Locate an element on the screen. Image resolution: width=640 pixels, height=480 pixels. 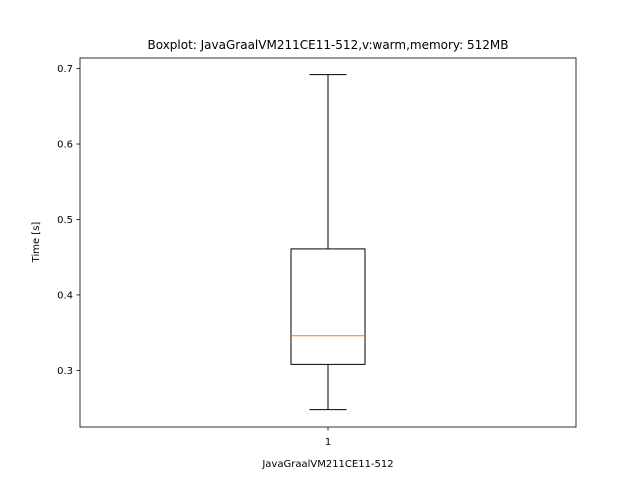
y-axis-label: Time [s] is located at coordinates (36, 243).